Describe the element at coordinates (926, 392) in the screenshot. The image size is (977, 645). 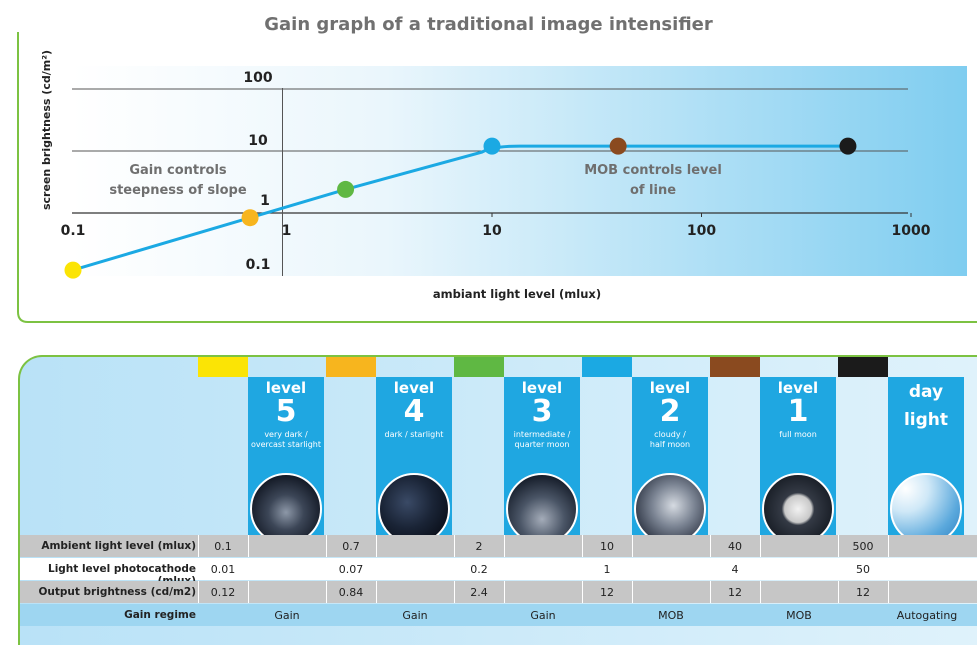
I see `day-word: day` at that location.